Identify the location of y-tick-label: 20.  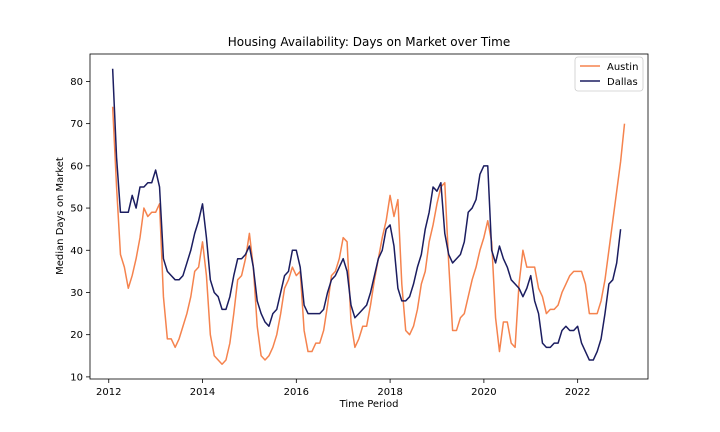
(76, 335).